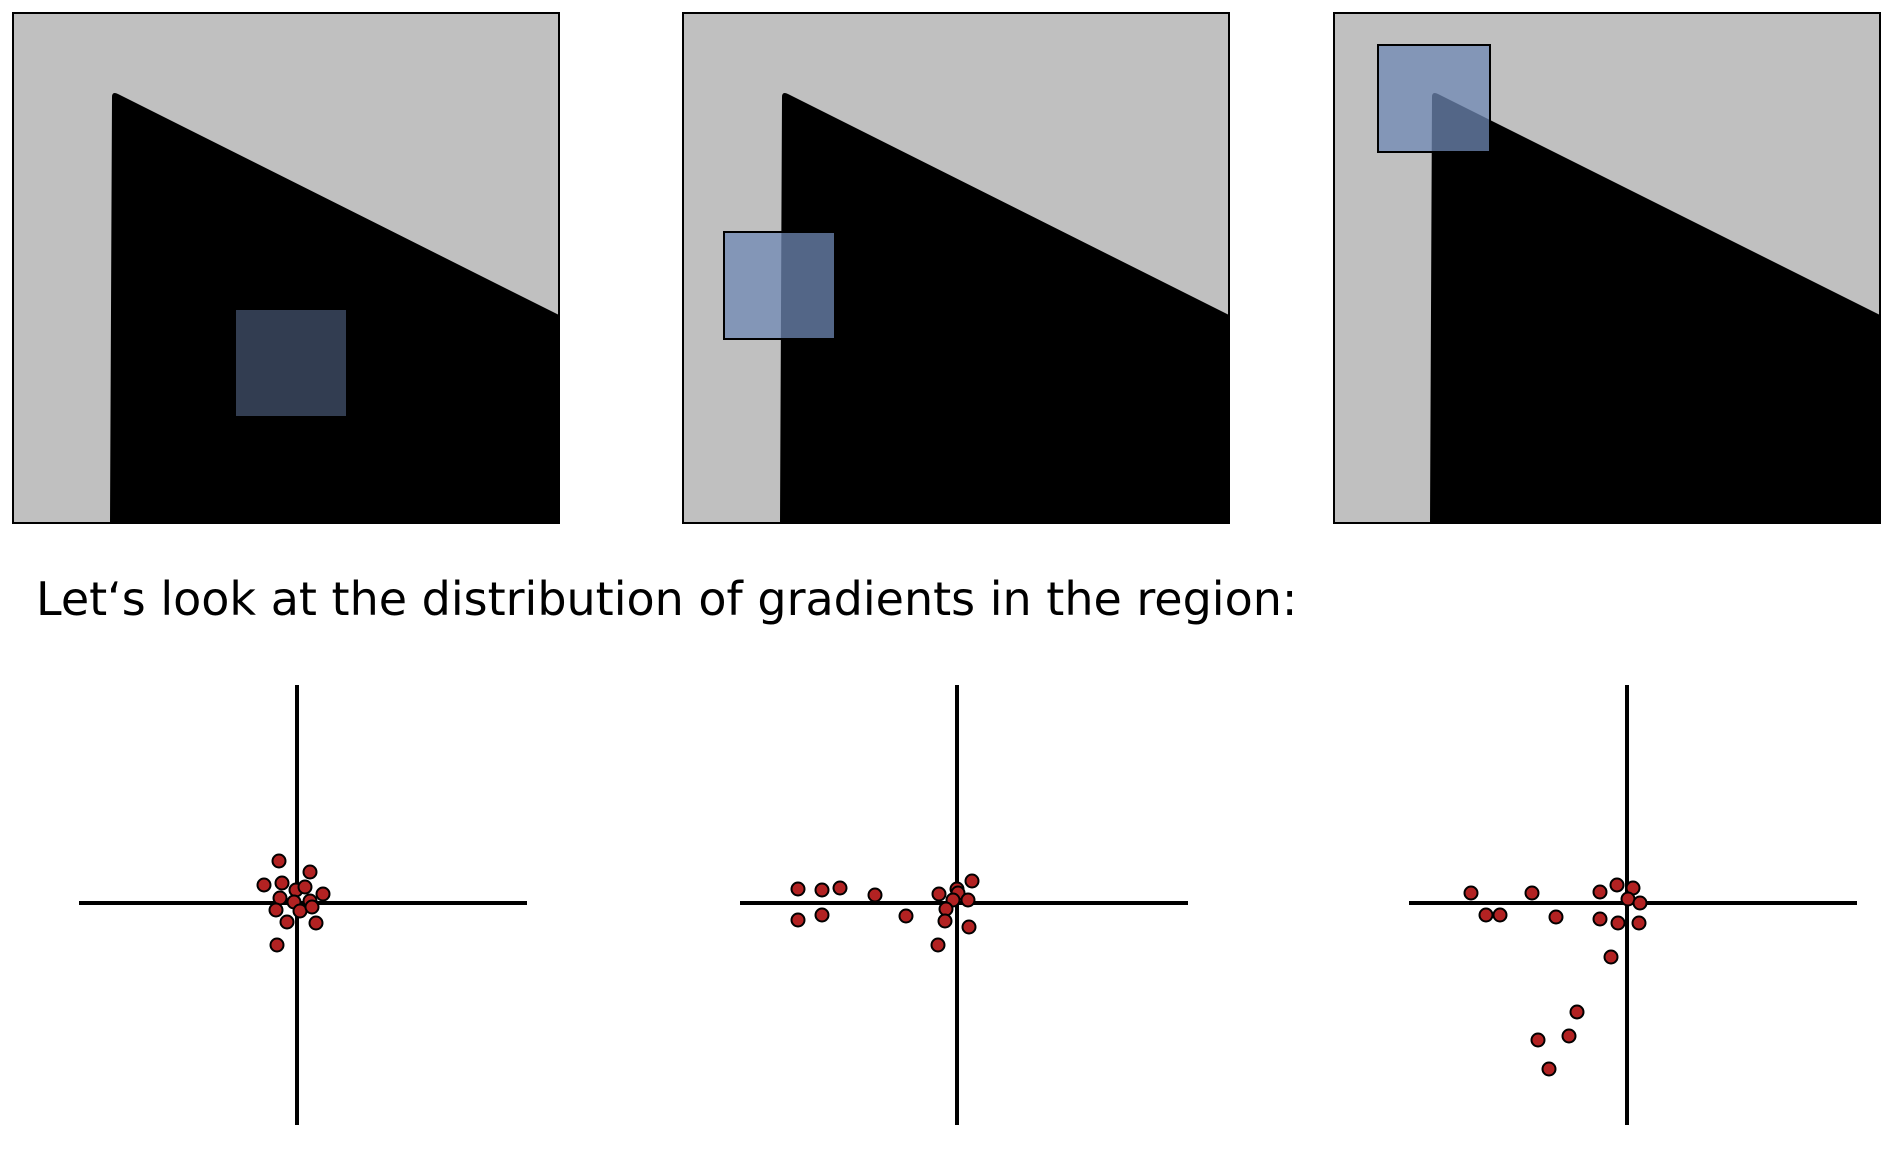 The width and height of the screenshot is (1892, 1158). I want to click on gradient-plot-corner, so click(1633, 905).